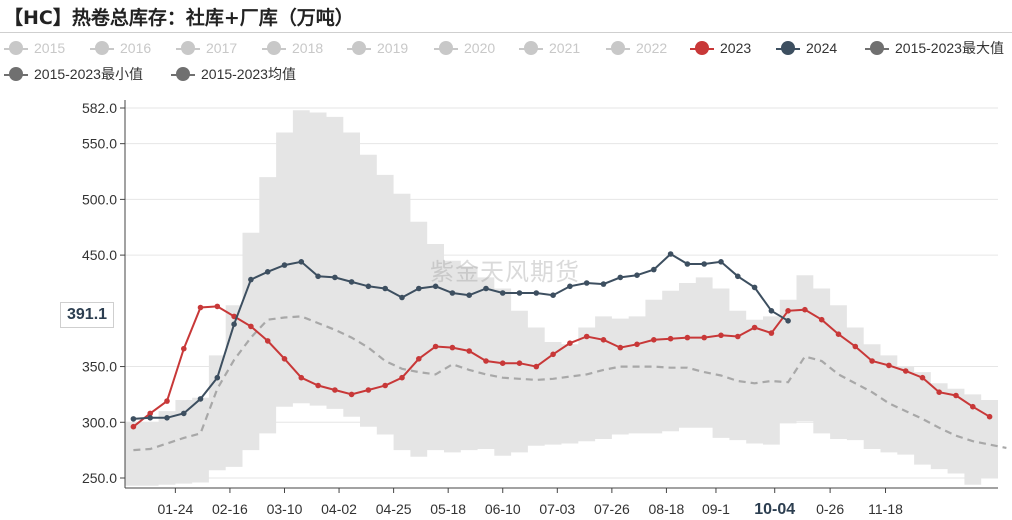 Image resolution: width=1012 pixels, height=520 pixels. I want to click on legend-item-2023: 2023, so click(720, 48).